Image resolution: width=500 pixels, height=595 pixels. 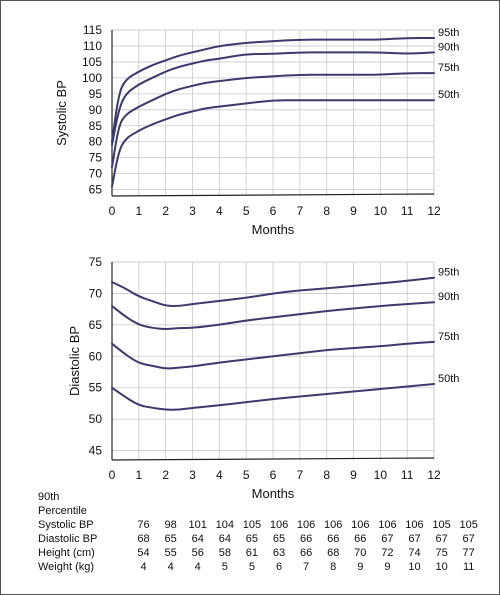 I want to click on chart1-xtick-label: 5, so click(x=246, y=211).